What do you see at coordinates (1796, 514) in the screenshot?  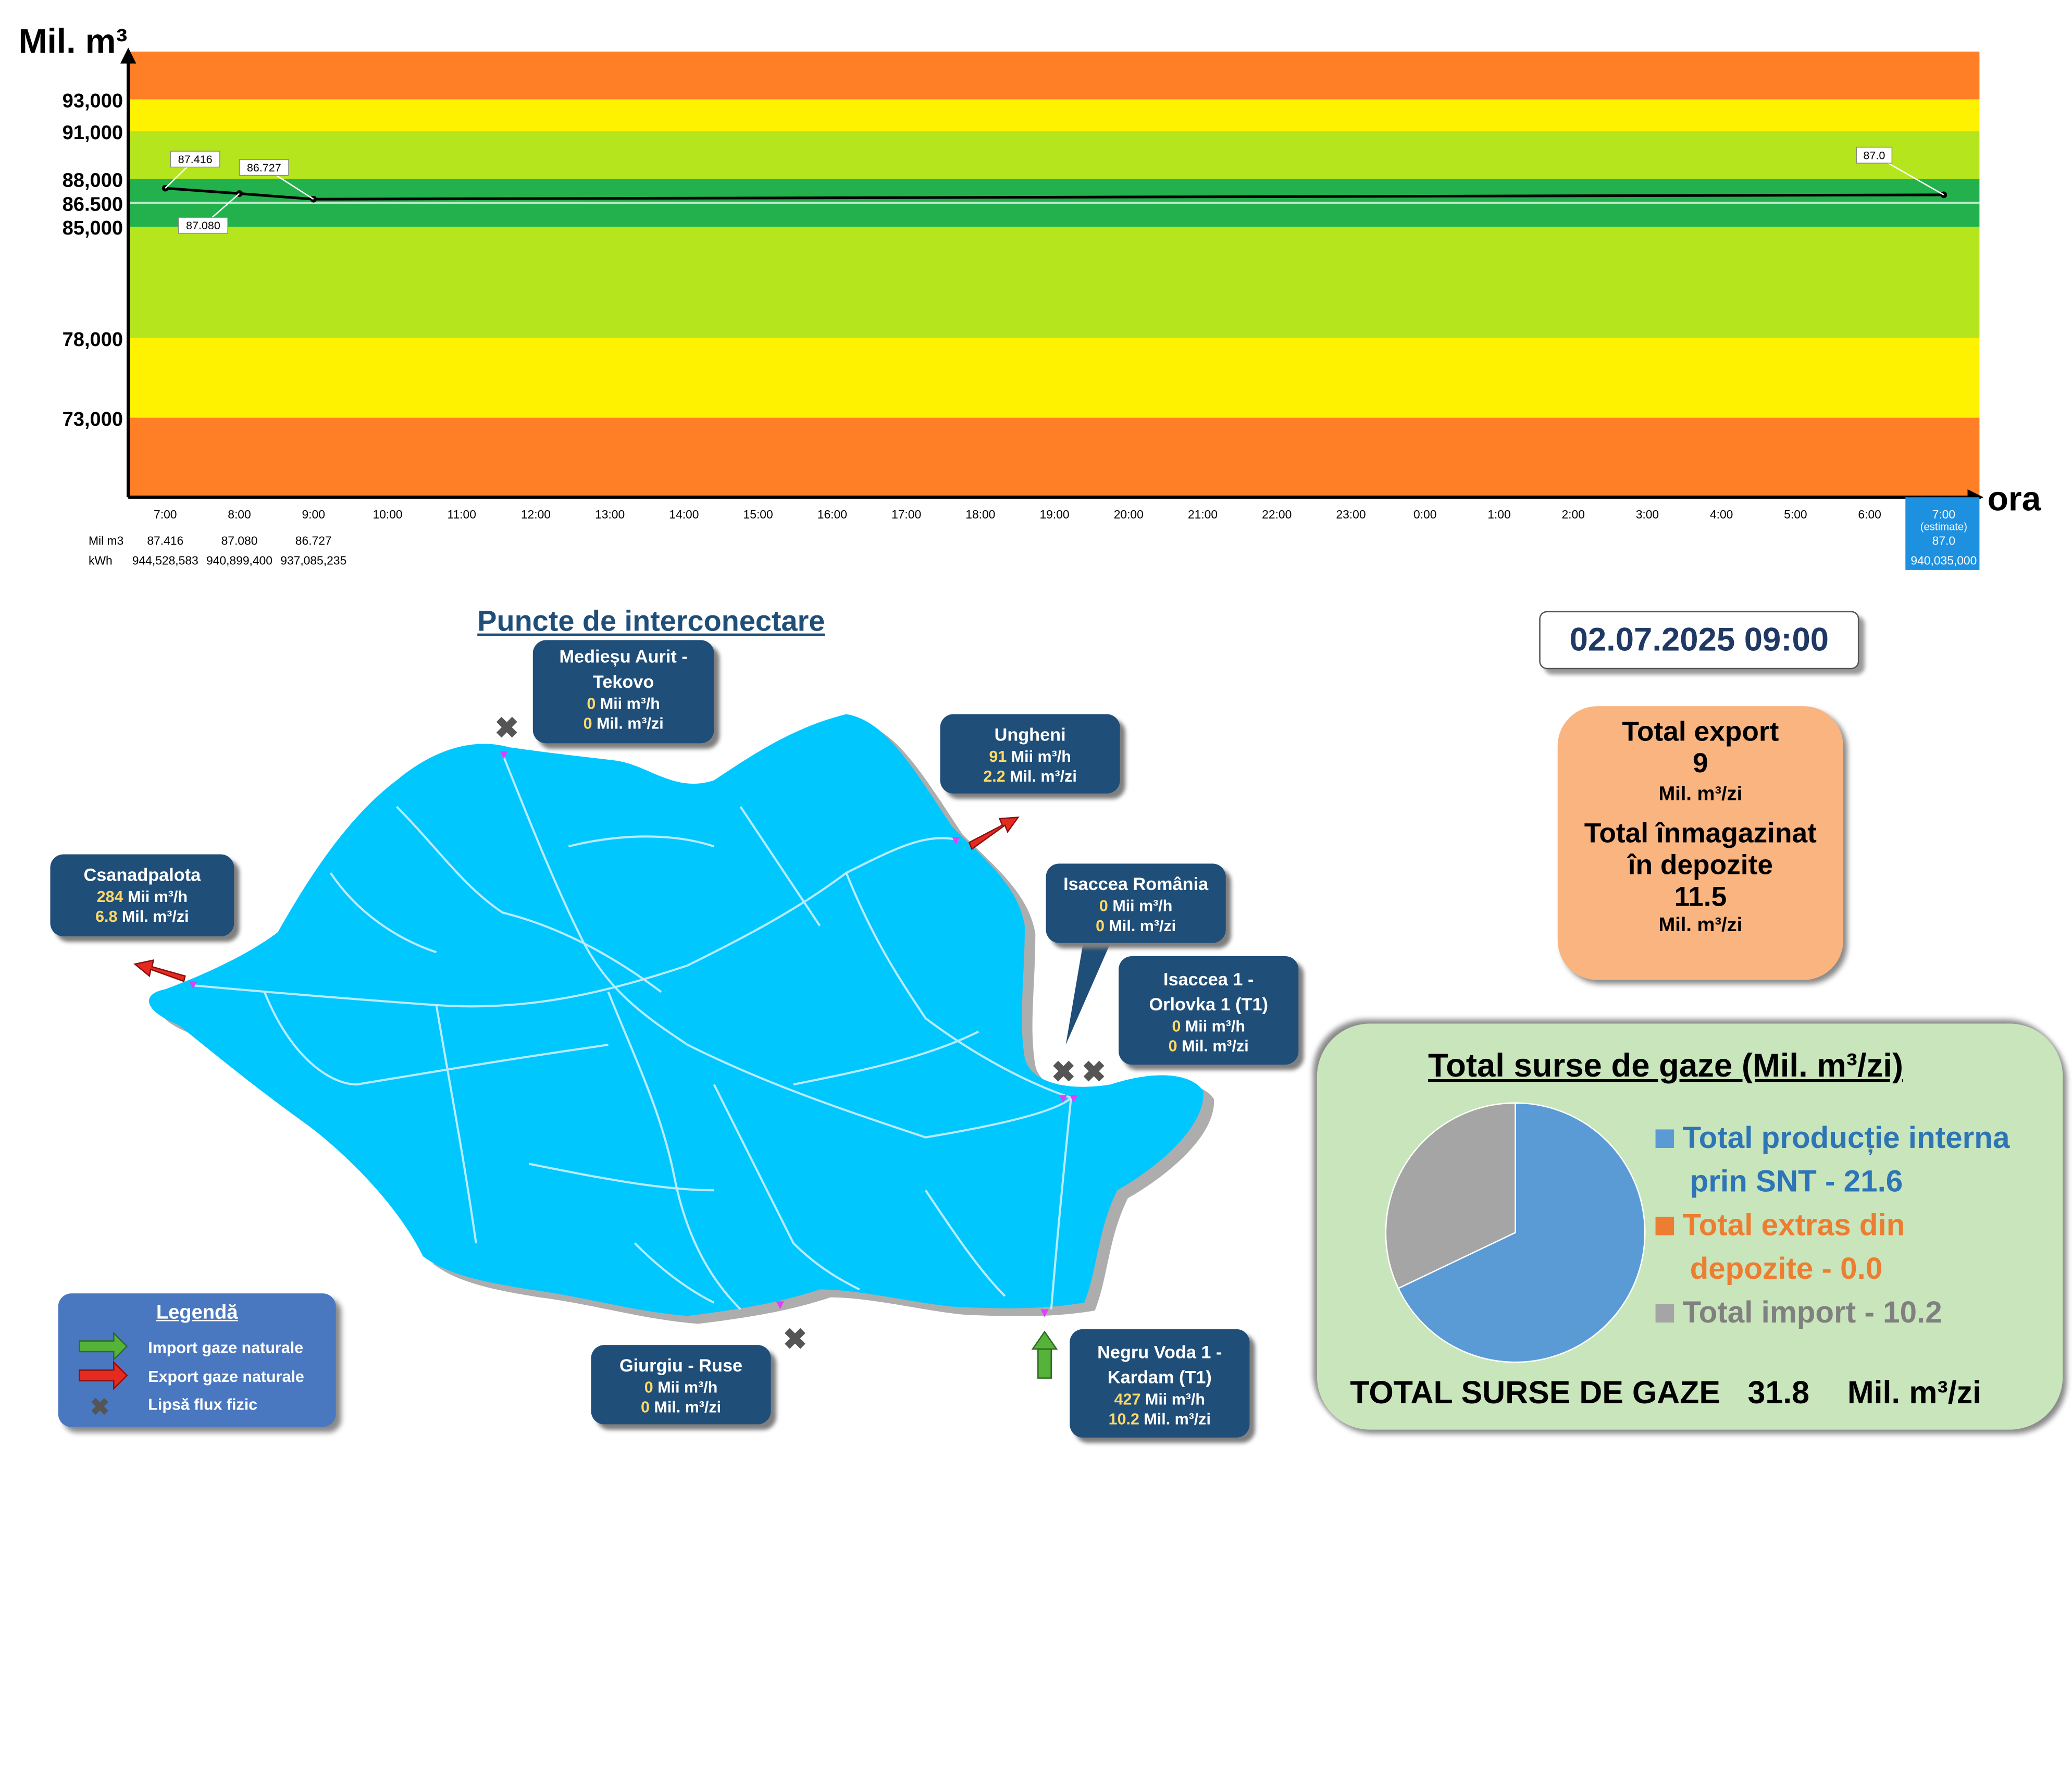 I see `x-tick-label: 5:00` at bounding box center [1796, 514].